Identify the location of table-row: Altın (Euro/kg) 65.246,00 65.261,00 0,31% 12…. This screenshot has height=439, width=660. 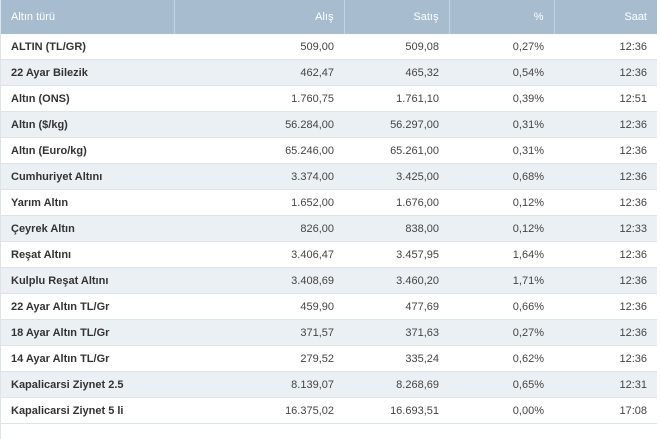
(329, 150).